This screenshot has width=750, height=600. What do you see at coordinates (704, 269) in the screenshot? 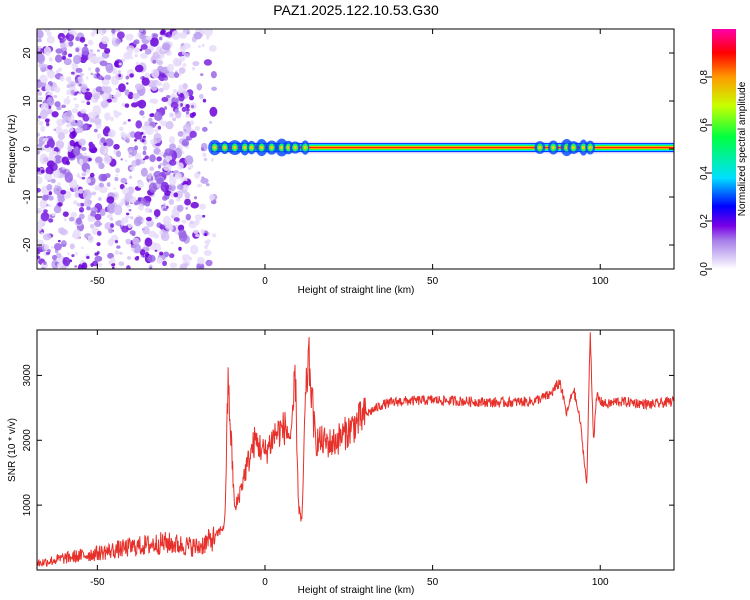
I see `colorbar-tick-label: 0.0` at bounding box center [704, 269].